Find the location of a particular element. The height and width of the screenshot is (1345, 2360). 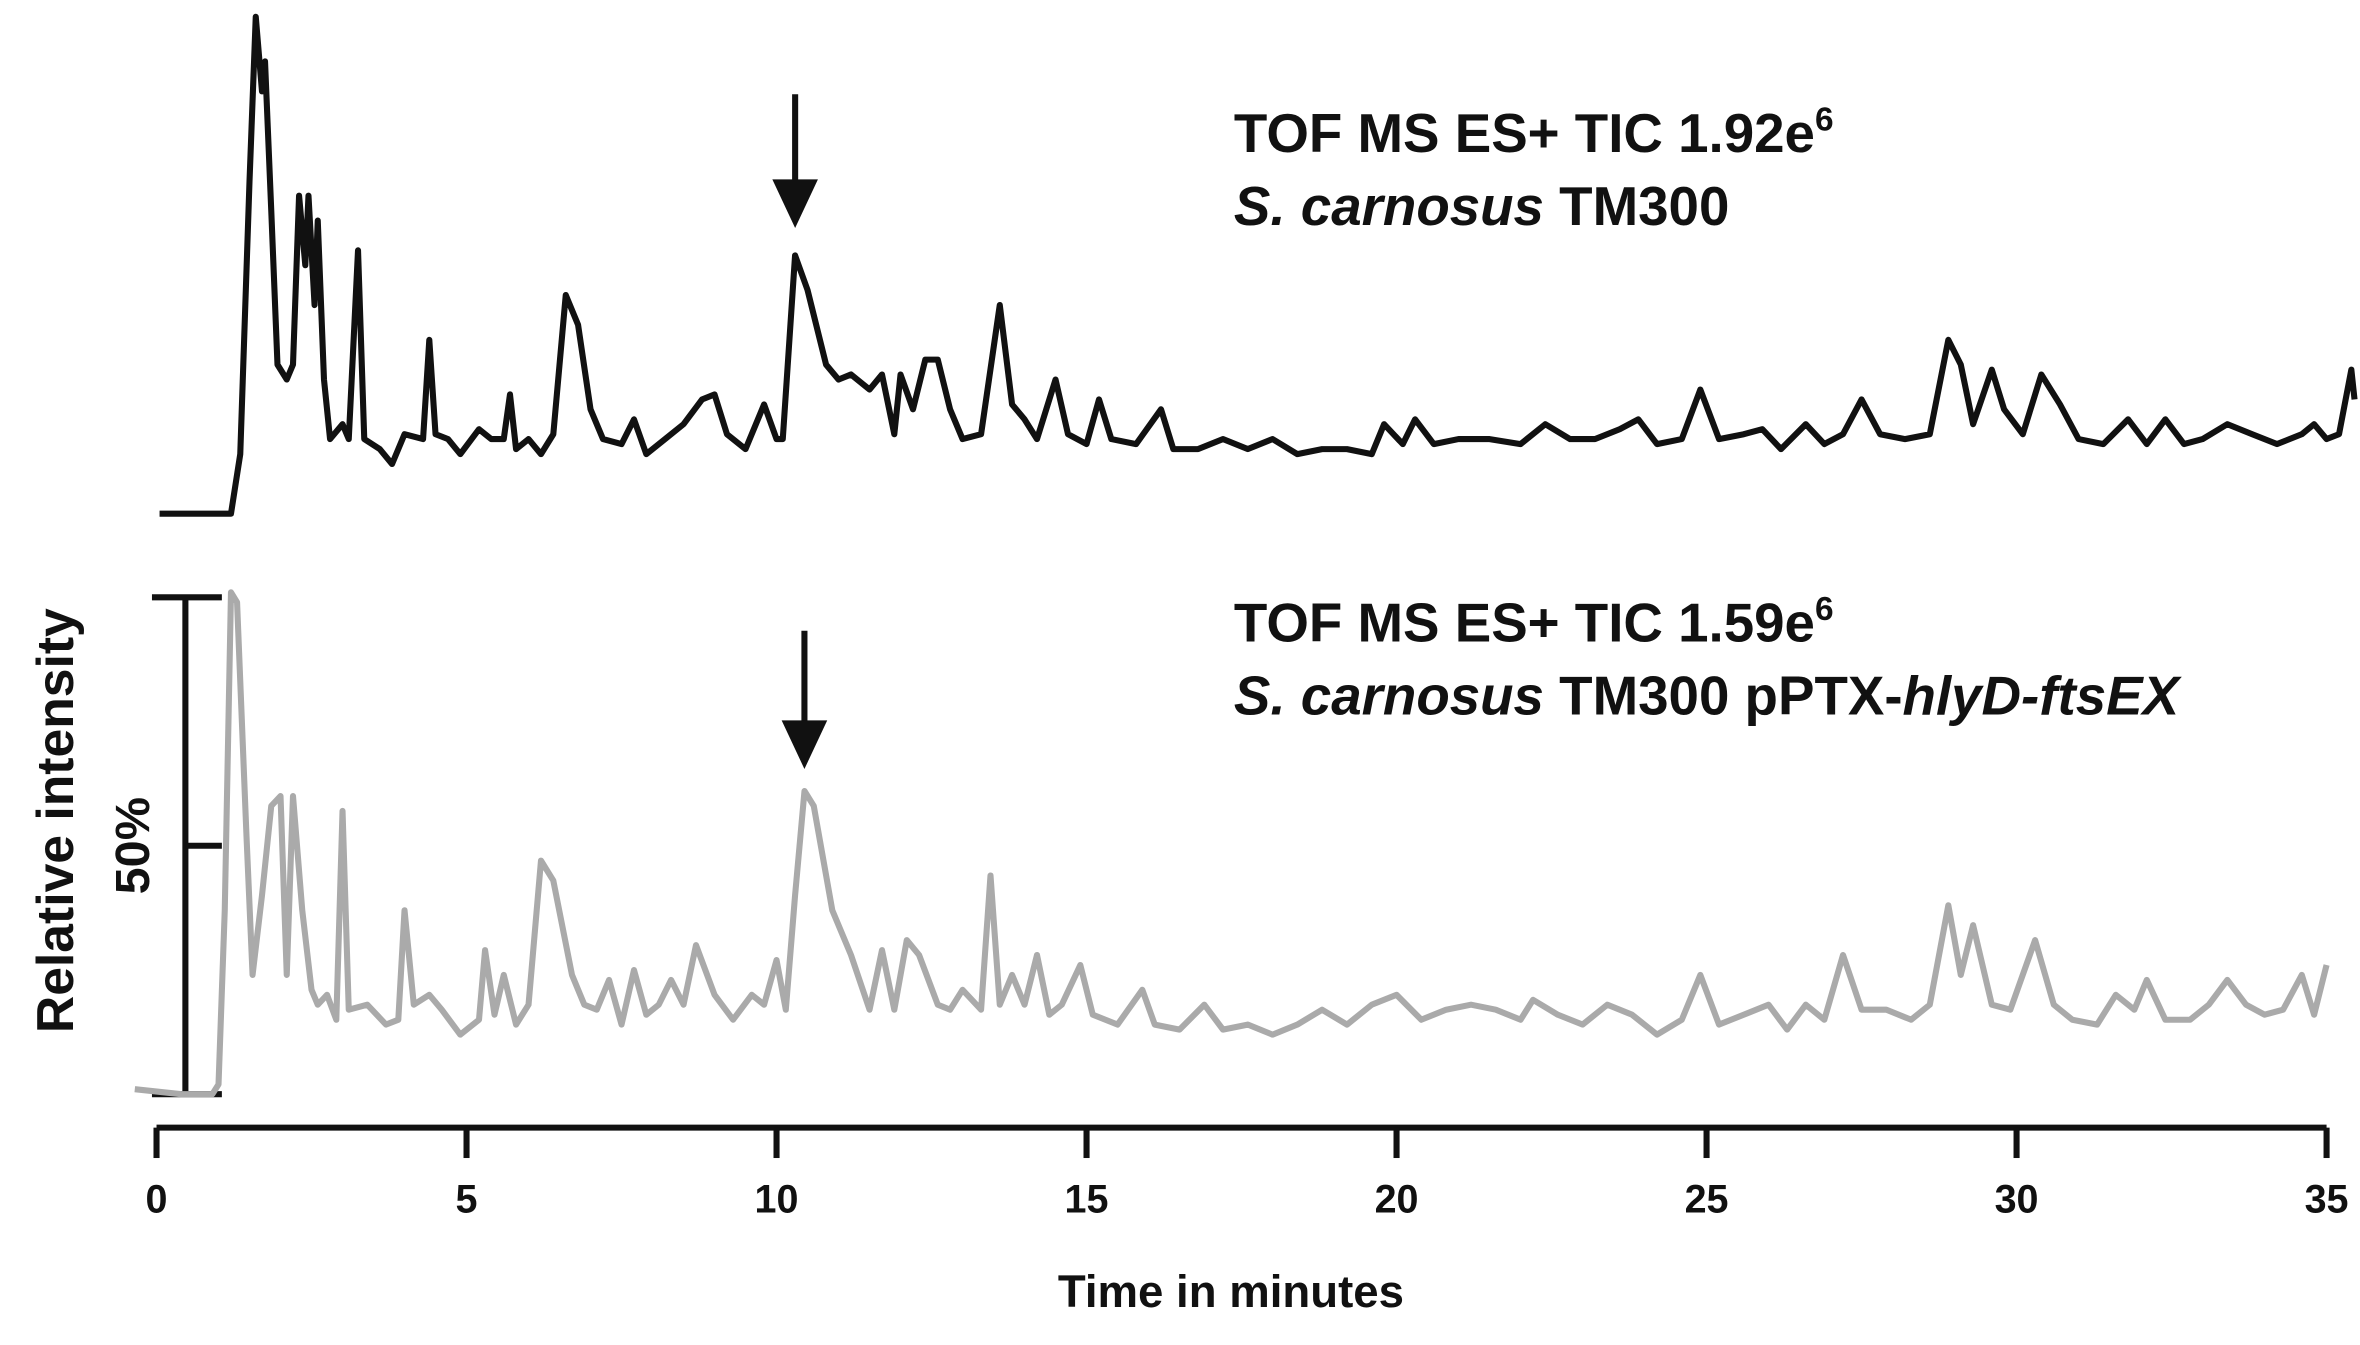

trace-label: S. carnosus TM300 is located at coordinates (1481, 206).